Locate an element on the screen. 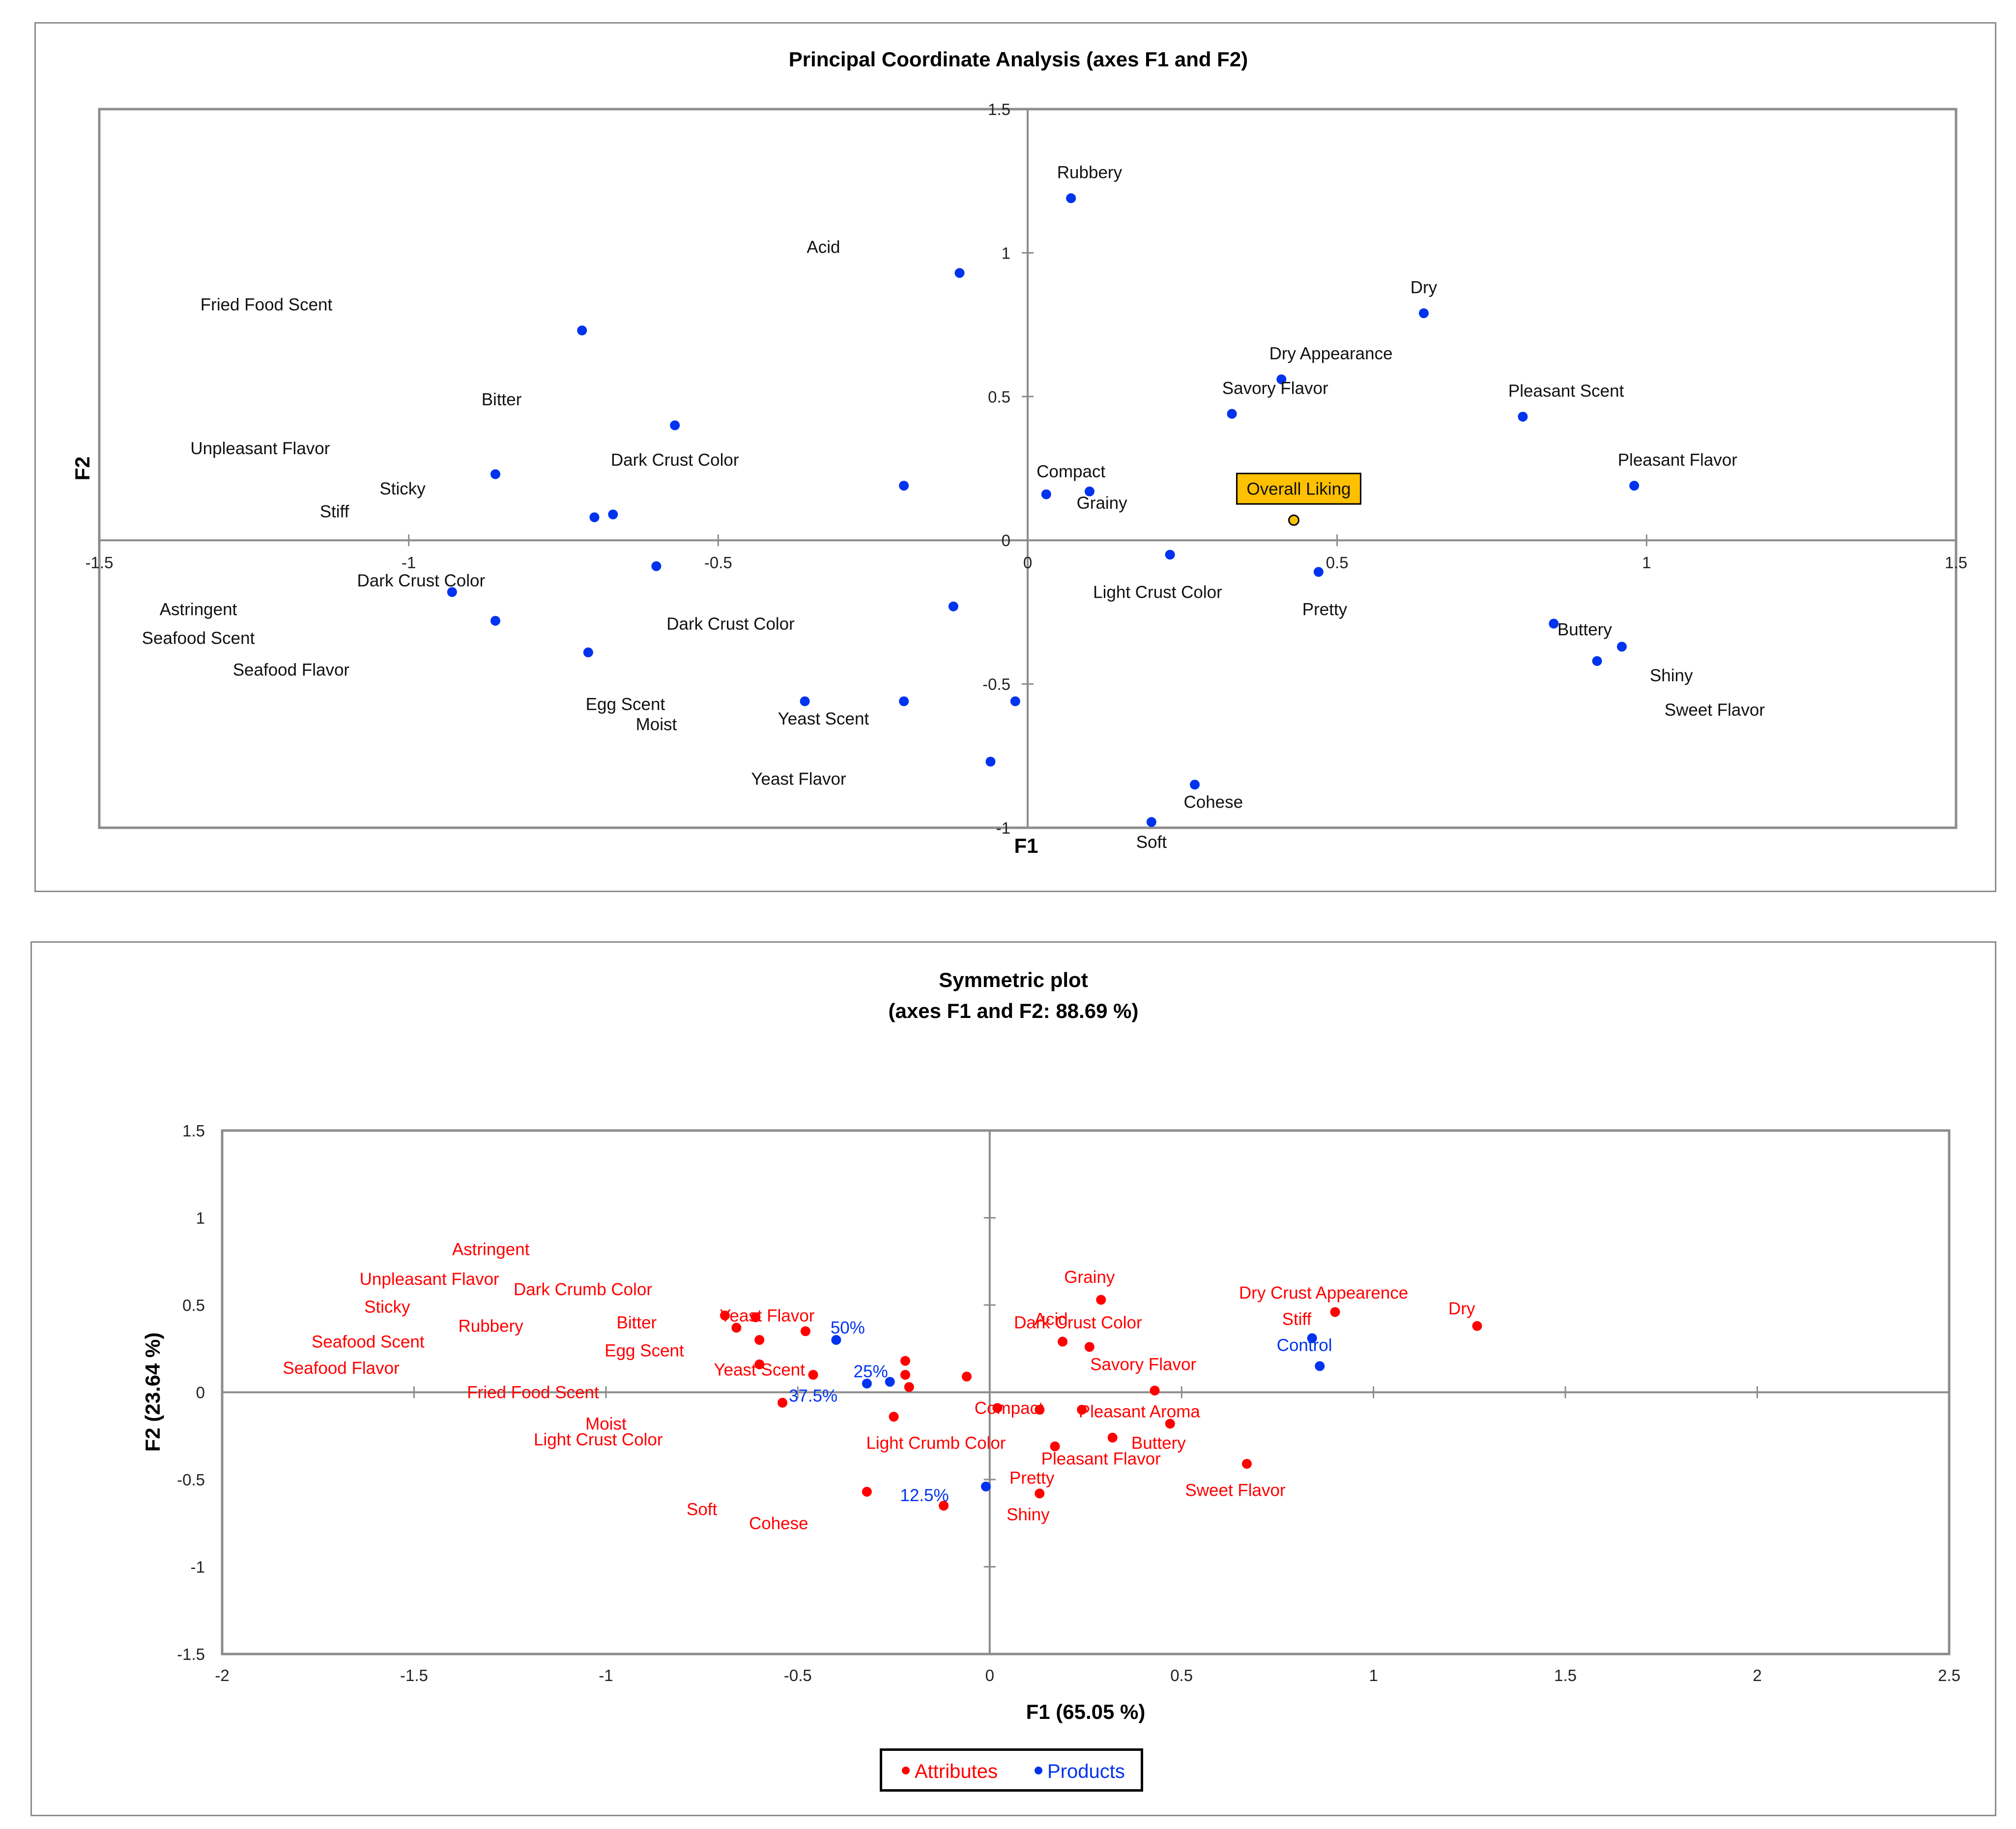 The image size is (2016, 1829). chart2-attribute-label: Fried Food Scent is located at coordinates (533, 1392).